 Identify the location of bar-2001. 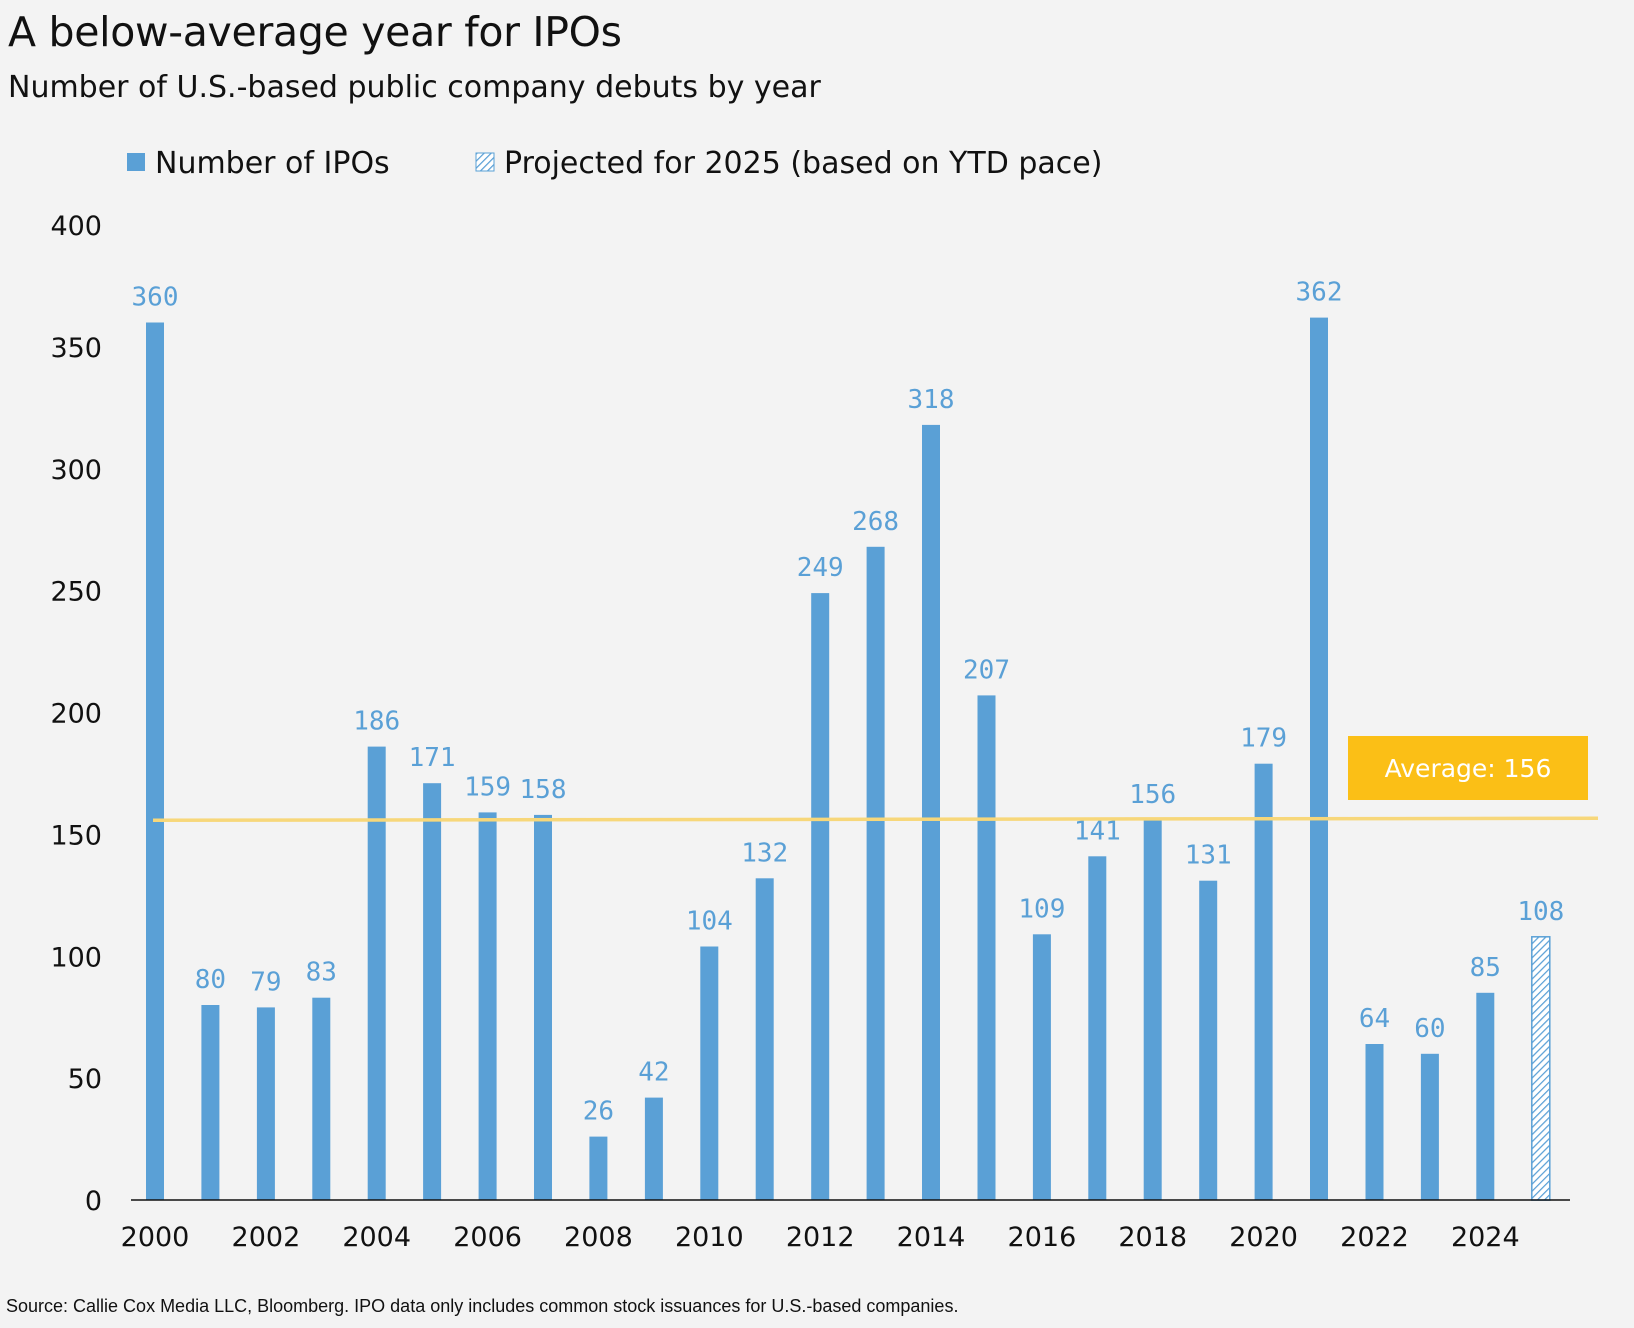
(210, 1102).